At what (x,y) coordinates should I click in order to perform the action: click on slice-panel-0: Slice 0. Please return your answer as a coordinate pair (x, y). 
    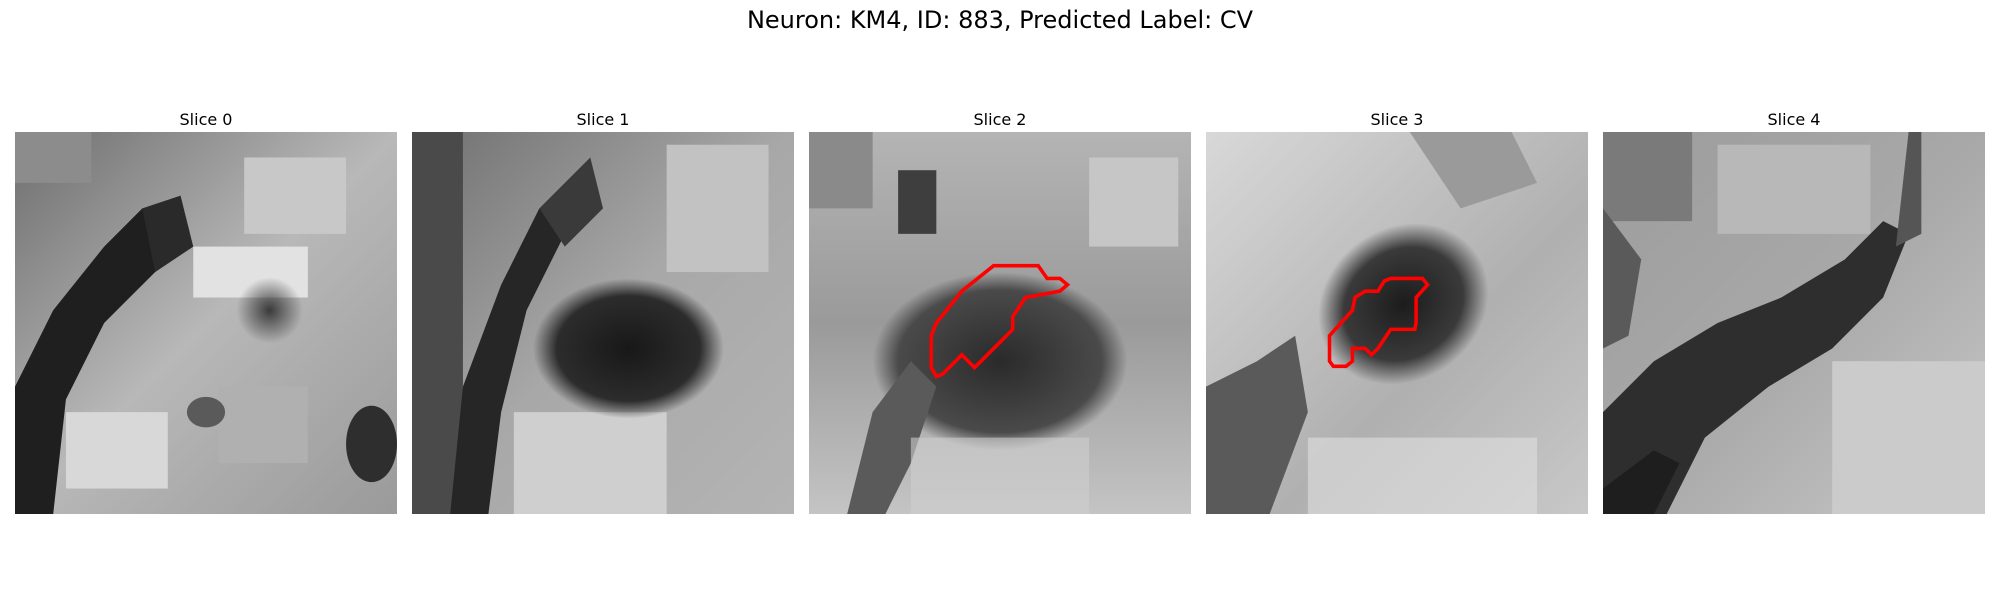
    Looking at the image, I should click on (206, 311).